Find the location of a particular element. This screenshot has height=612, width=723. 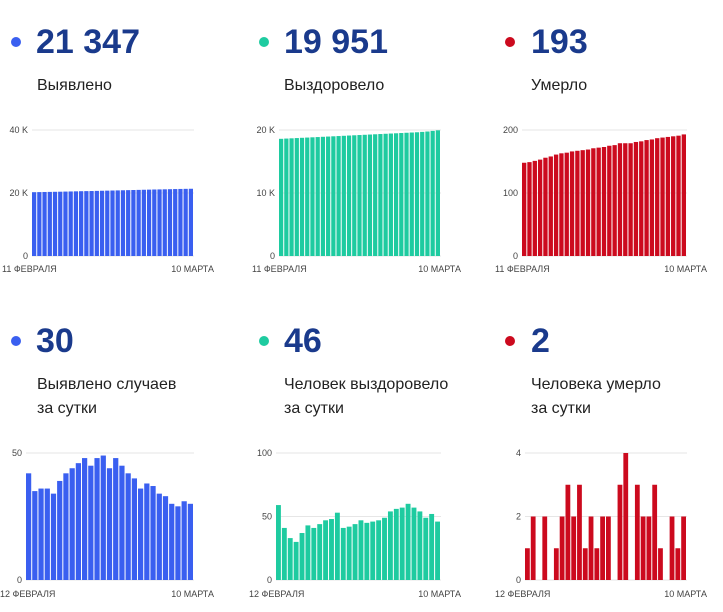

y-tick-label: 50 is located at coordinates (17, 453).